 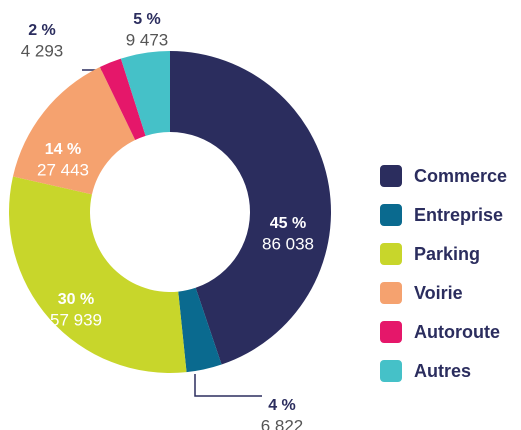 I want to click on value-label: 6 822, so click(x=282, y=423).